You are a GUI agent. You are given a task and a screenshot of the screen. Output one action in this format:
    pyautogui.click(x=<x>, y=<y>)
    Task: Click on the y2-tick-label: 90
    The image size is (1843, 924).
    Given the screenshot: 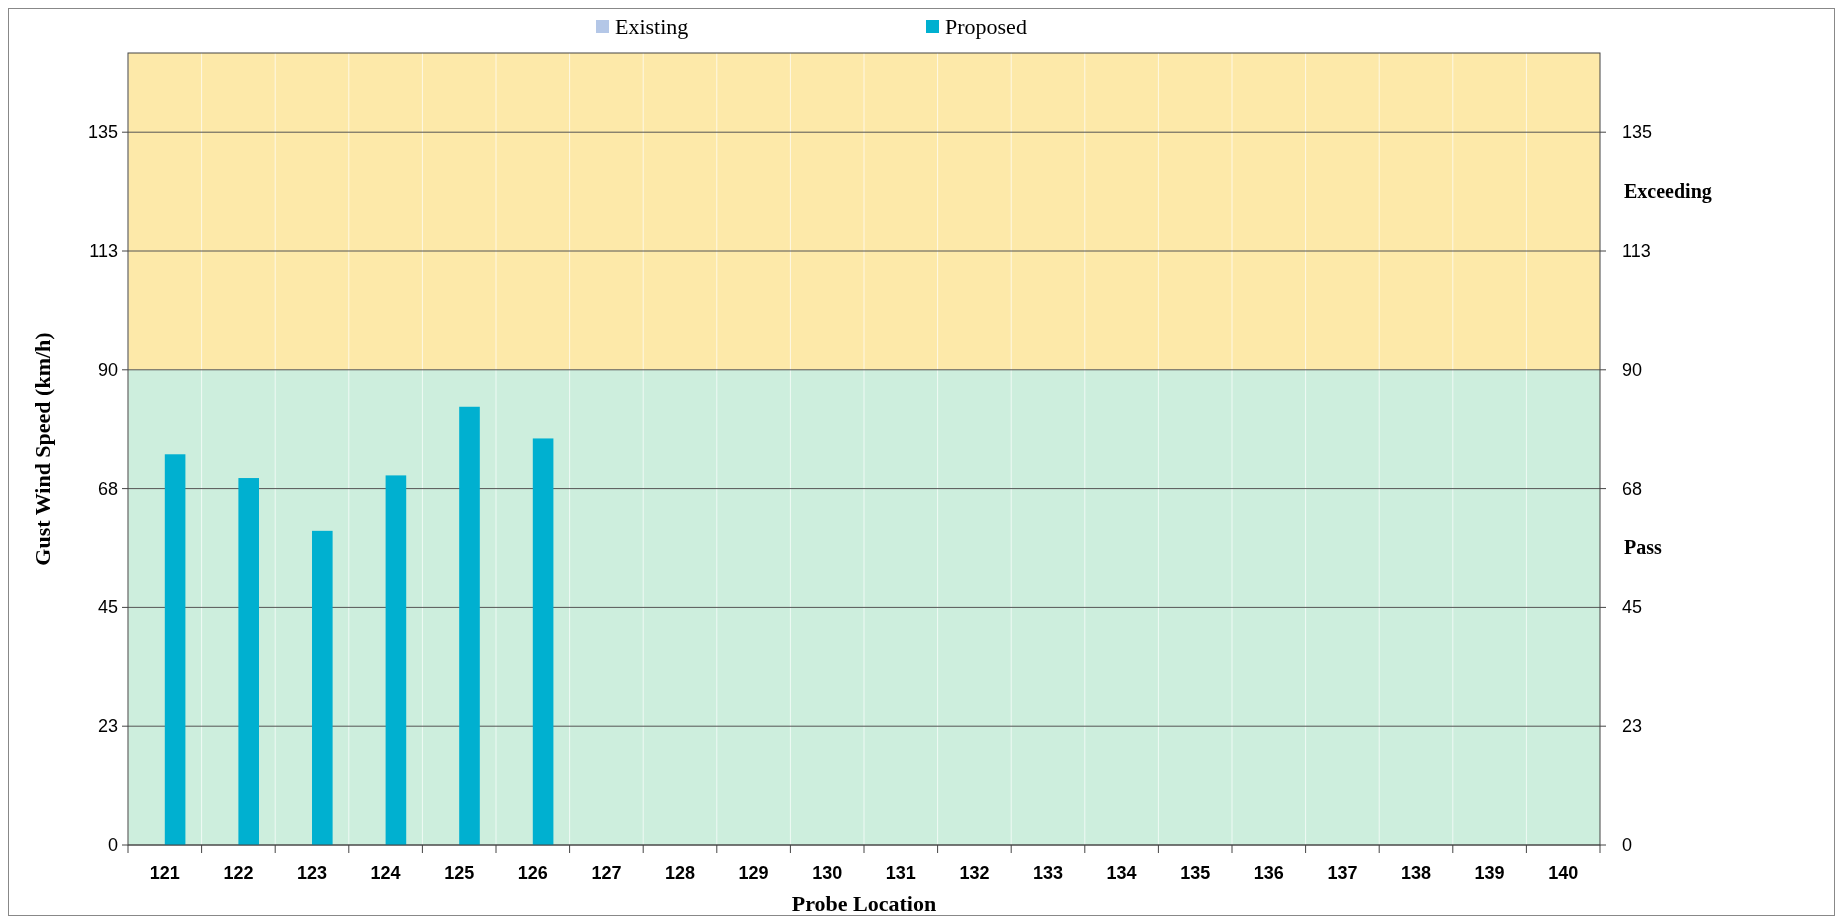 What is the action you would take?
    pyautogui.click(x=1632, y=369)
    